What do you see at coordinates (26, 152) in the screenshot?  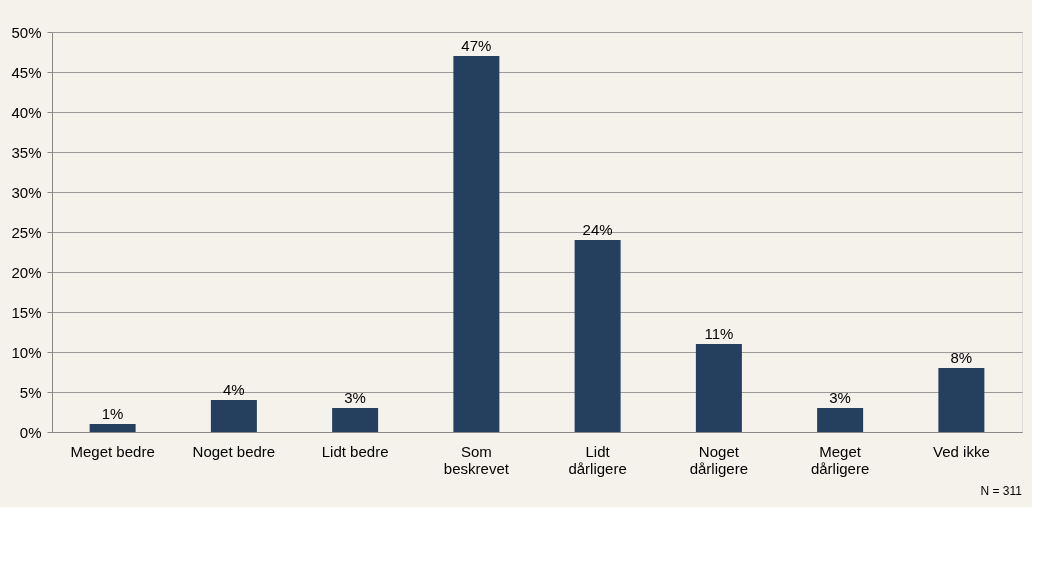 I see `y-tick-label: 35%` at bounding box center [26, 152].